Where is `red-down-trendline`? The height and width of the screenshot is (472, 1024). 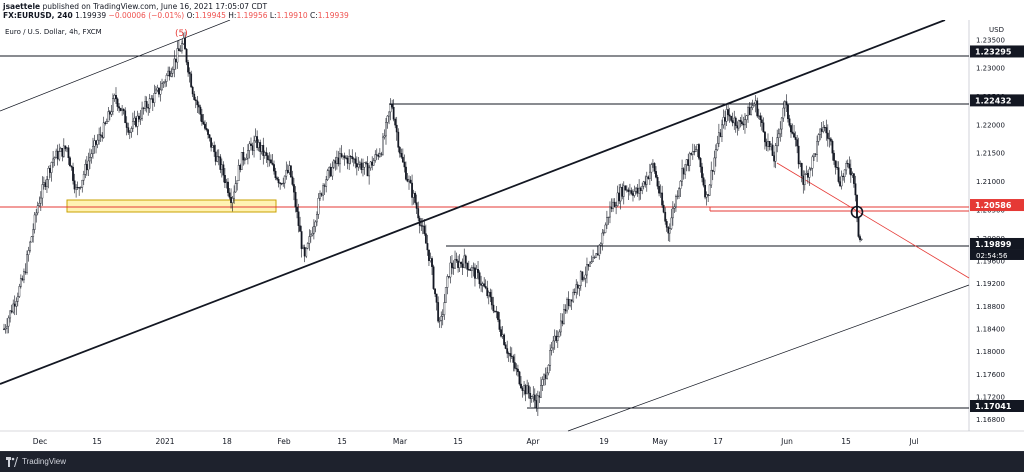
red-down-trendline is located at coordinates (873, 220).